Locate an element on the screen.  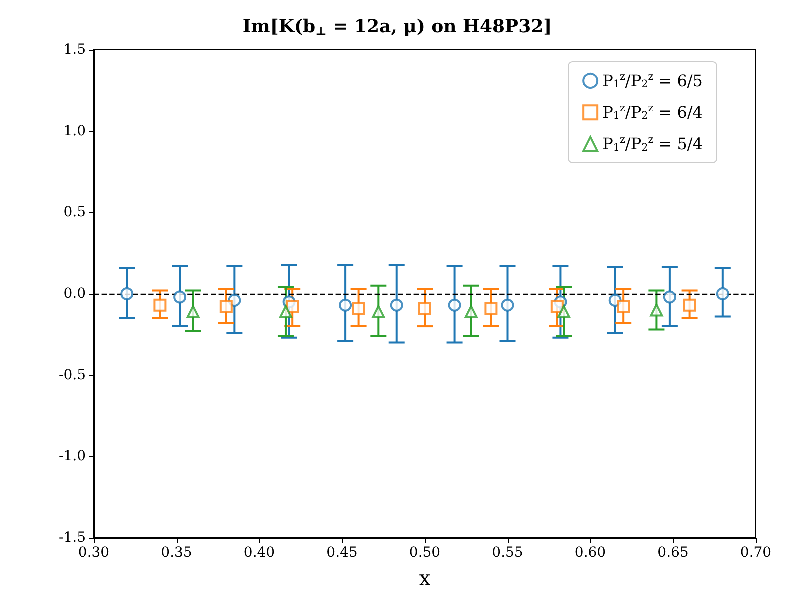
y-tick-label: -1.5 is located at coordinates (72, 538).